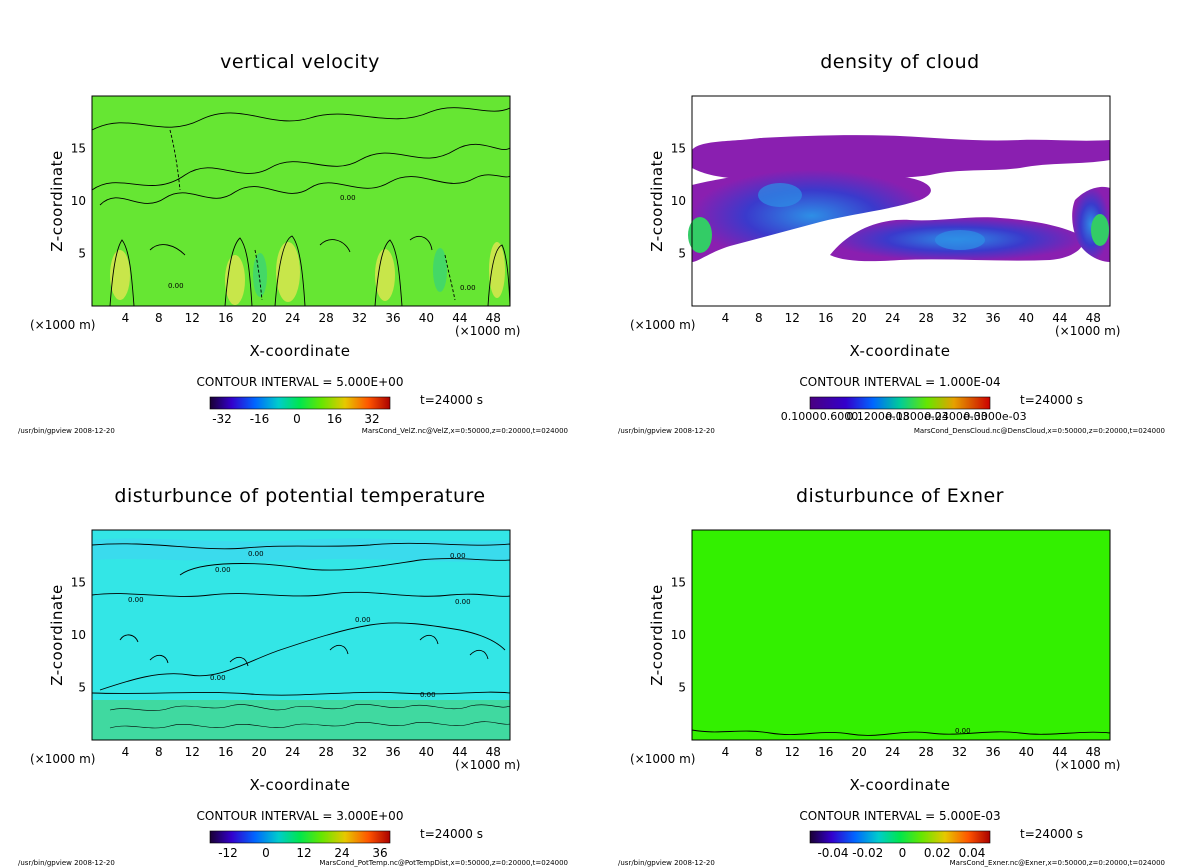  I want to click on colorbar-tick-labels: -0.04 -0.02 0 0.02 0.04, so click(901, 853).